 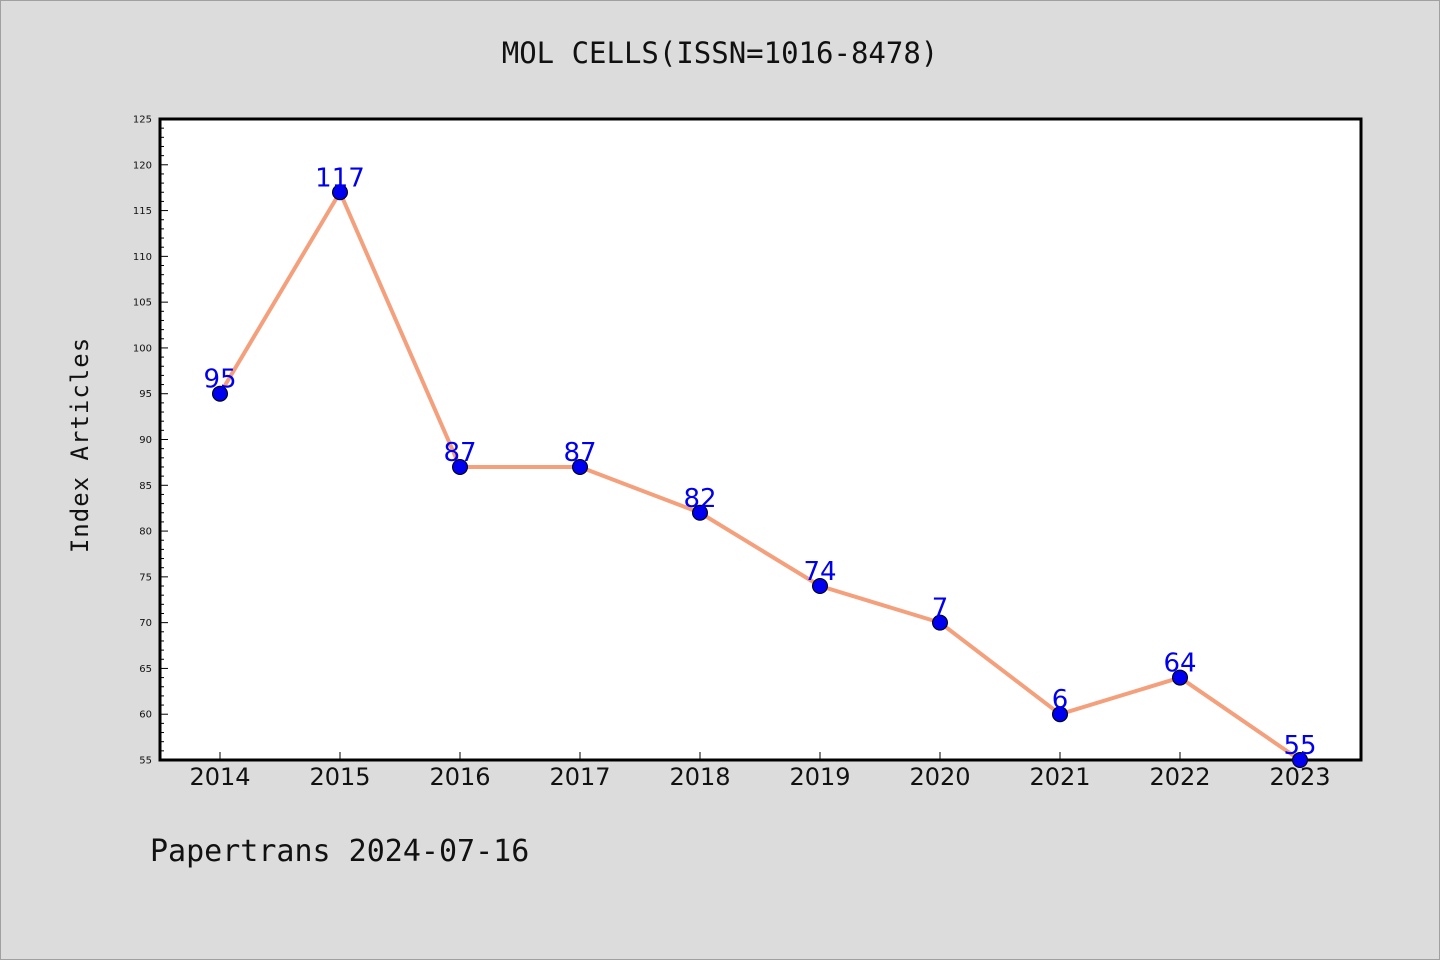 I want to click on y-tick-label: 60, so click(x=145, y=715).